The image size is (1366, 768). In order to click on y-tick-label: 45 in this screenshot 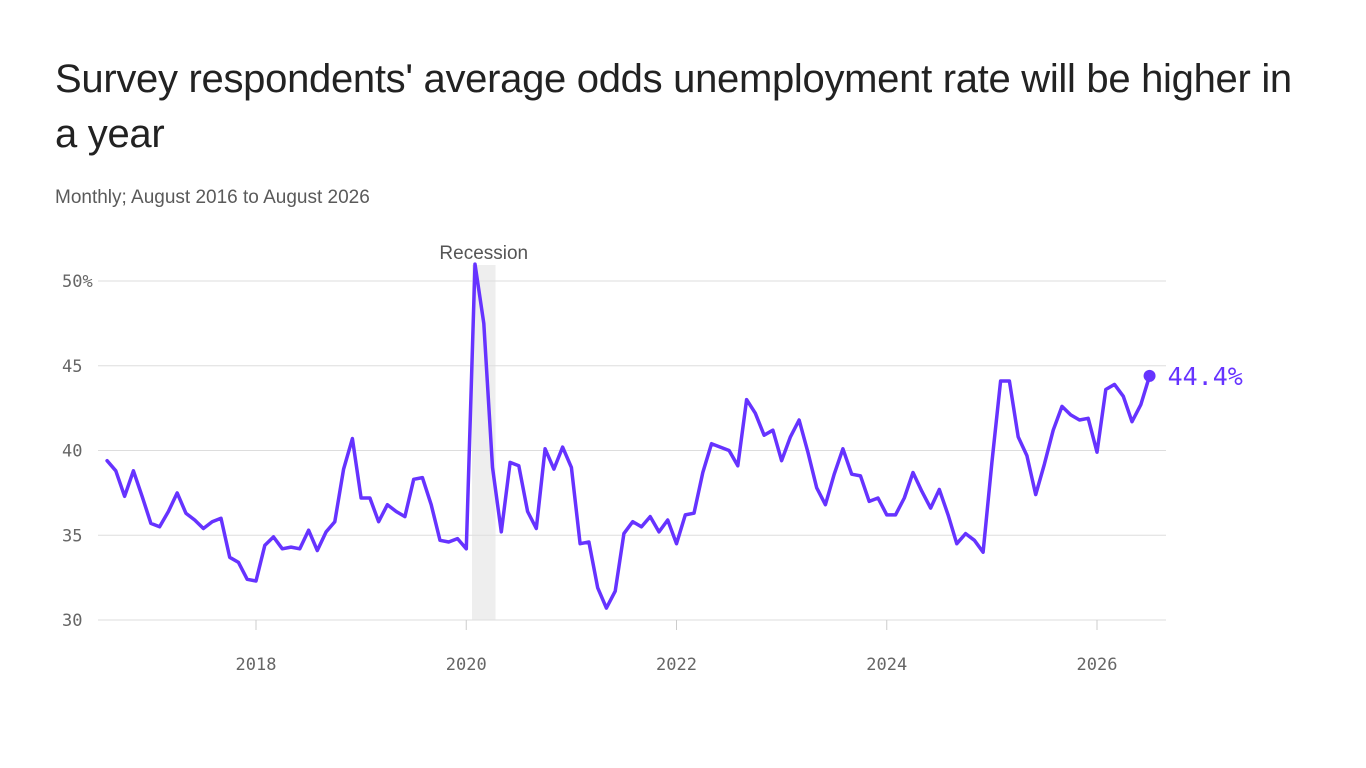, I will do `click(72, 367)`.